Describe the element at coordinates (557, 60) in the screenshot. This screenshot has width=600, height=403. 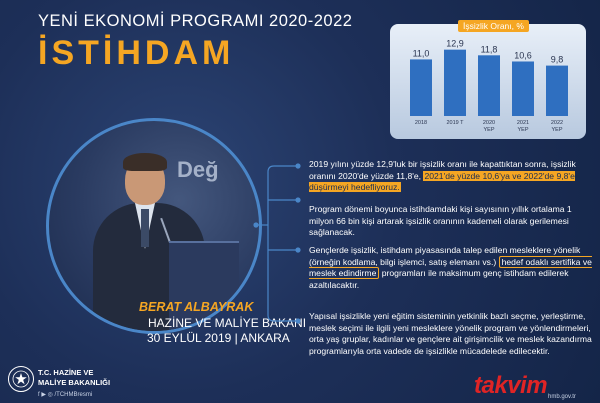
I see `chart-value-label: 9,8` at that location.